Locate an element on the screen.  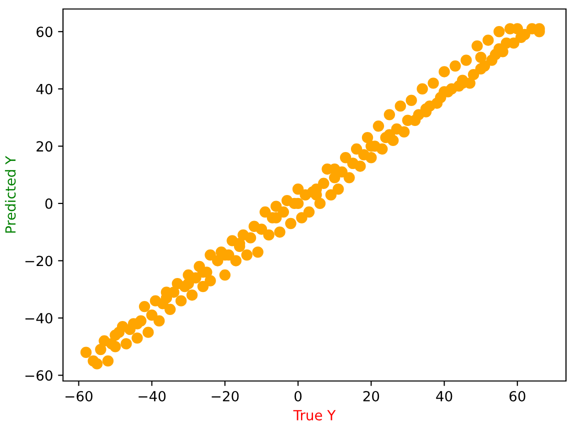
x-tick-label: 60 is located at coordinates (518, 396).